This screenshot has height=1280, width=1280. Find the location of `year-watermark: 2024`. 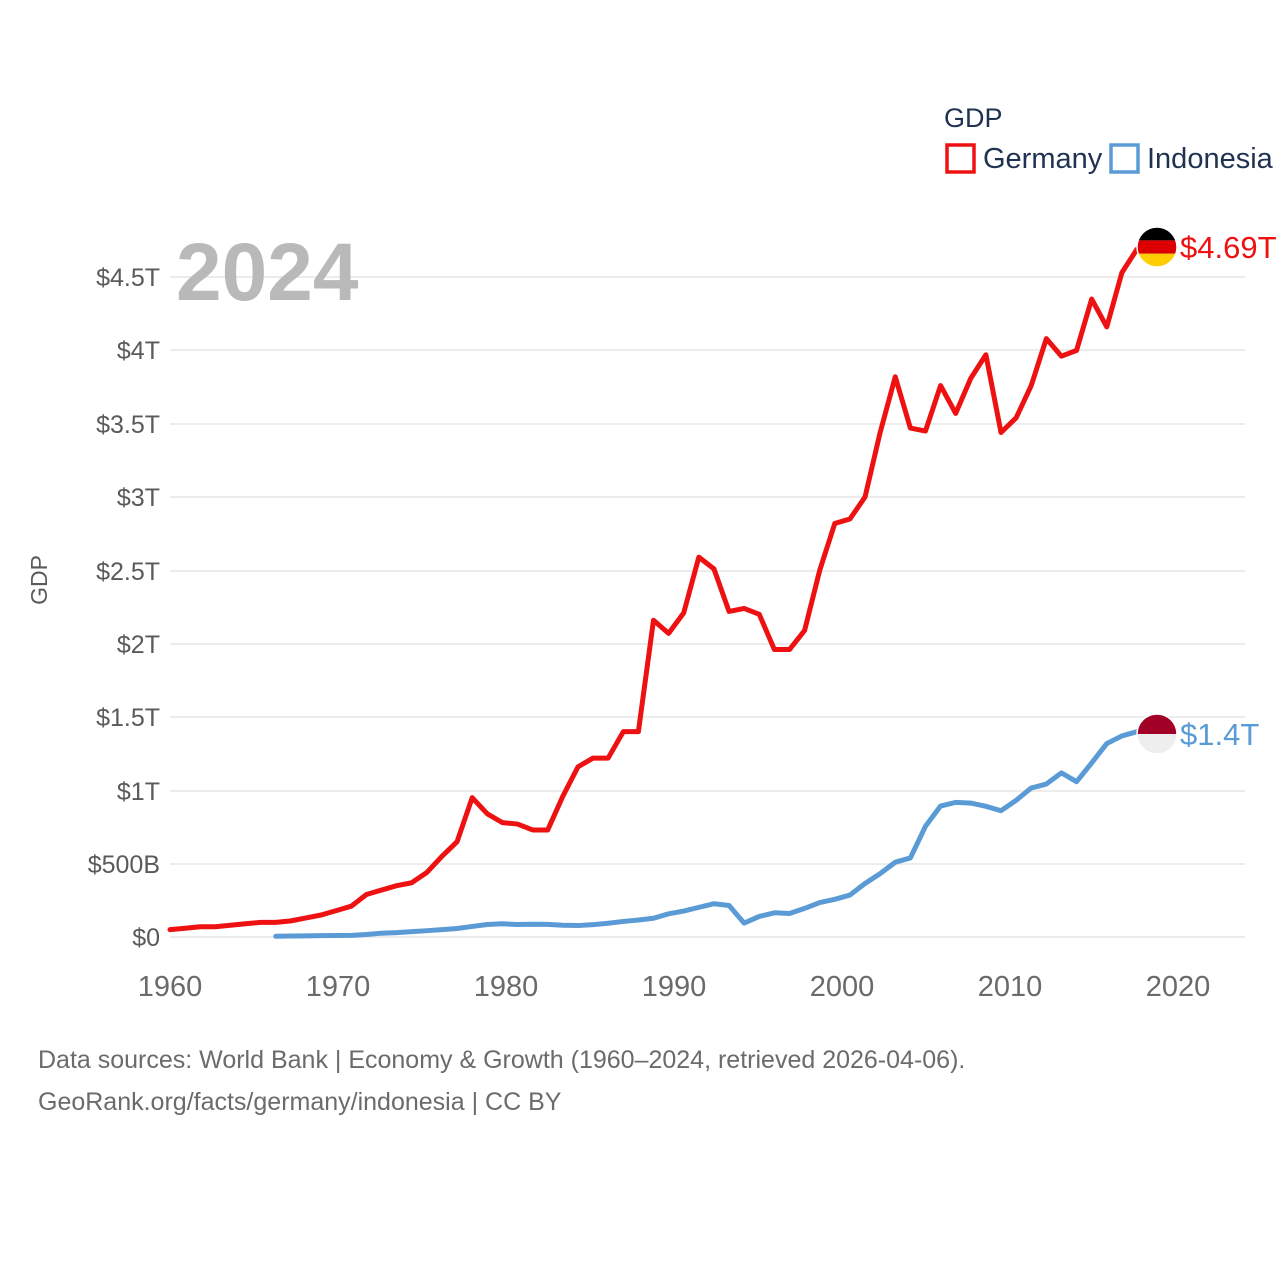

year-watermark: 2024 is located at coordinates (267, 272).